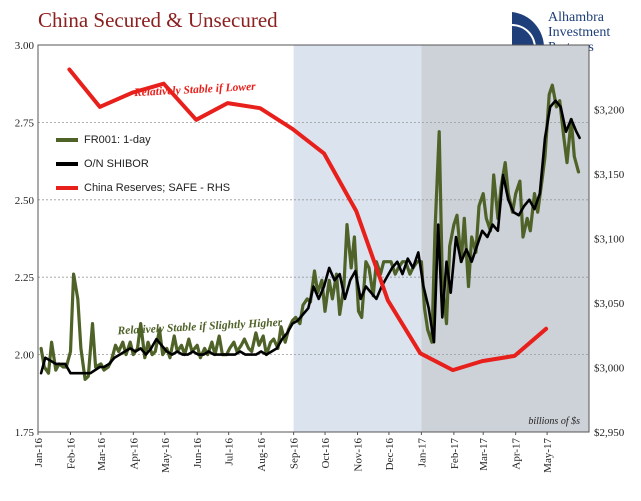 Image resolution: width=641 pixels, height=501 pixels. What do you see at coordinates (579, 32) in the screenshot?
I see `logo-line-2: Investment` at bounding box center [579, 32].